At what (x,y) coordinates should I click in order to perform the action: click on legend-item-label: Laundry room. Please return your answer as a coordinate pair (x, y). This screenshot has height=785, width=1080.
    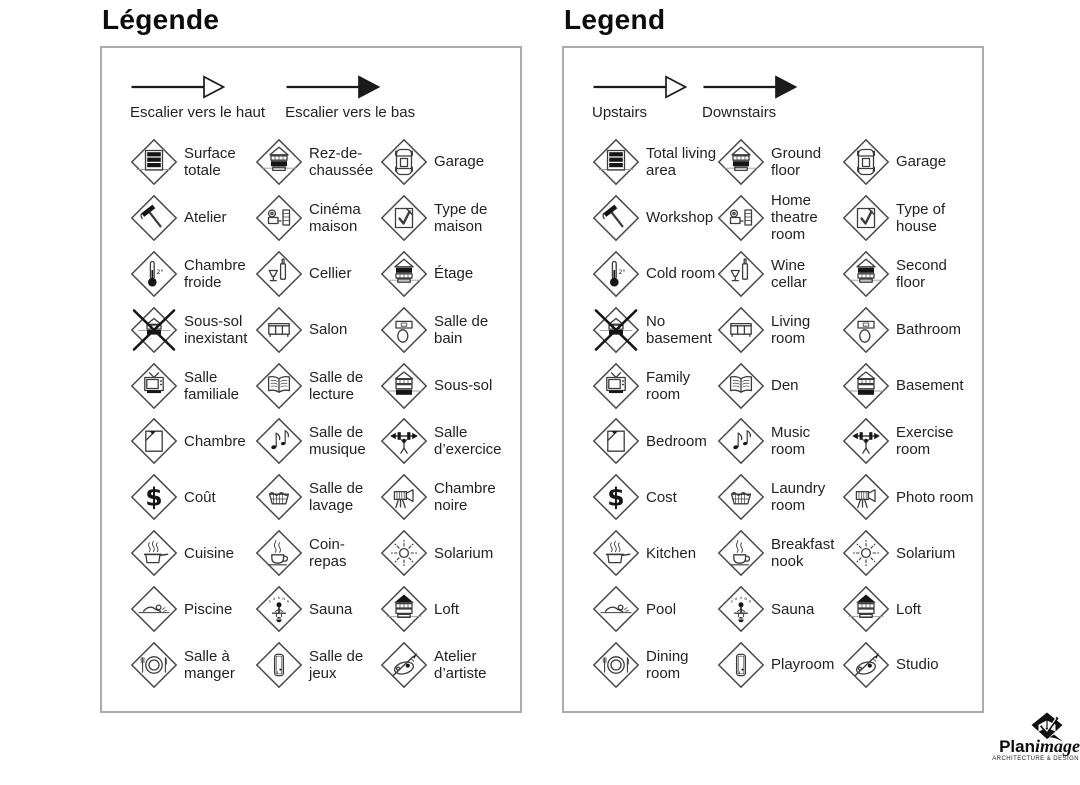
    Looking at the image, I should click on (798, 497).